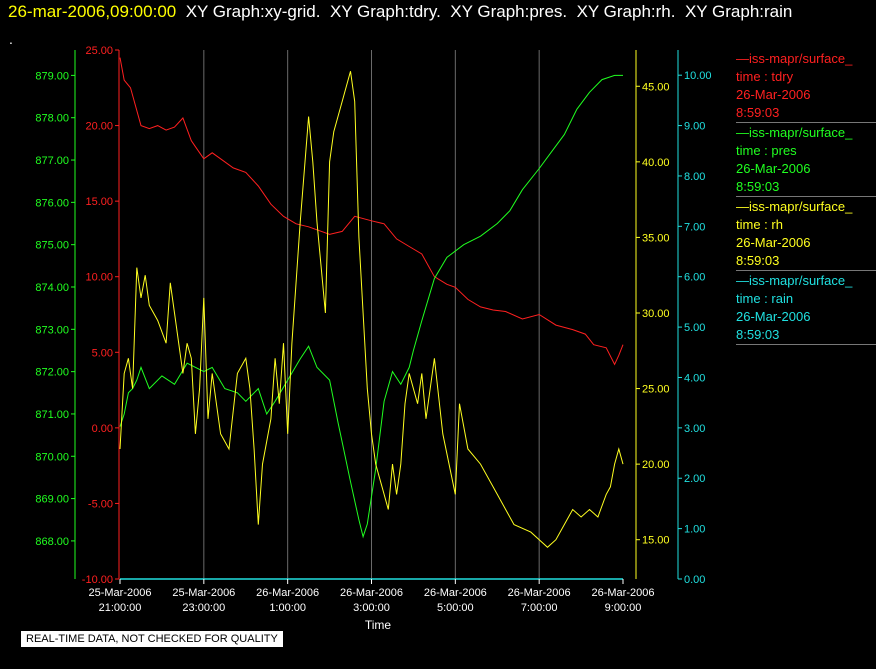 Image resolution: width=876 pixels, height=669 pixels. Describe the element at coordinates (92, 11) in the screenshot. I see `timestamp: 26-mar-2006,09:00:00` at that location.